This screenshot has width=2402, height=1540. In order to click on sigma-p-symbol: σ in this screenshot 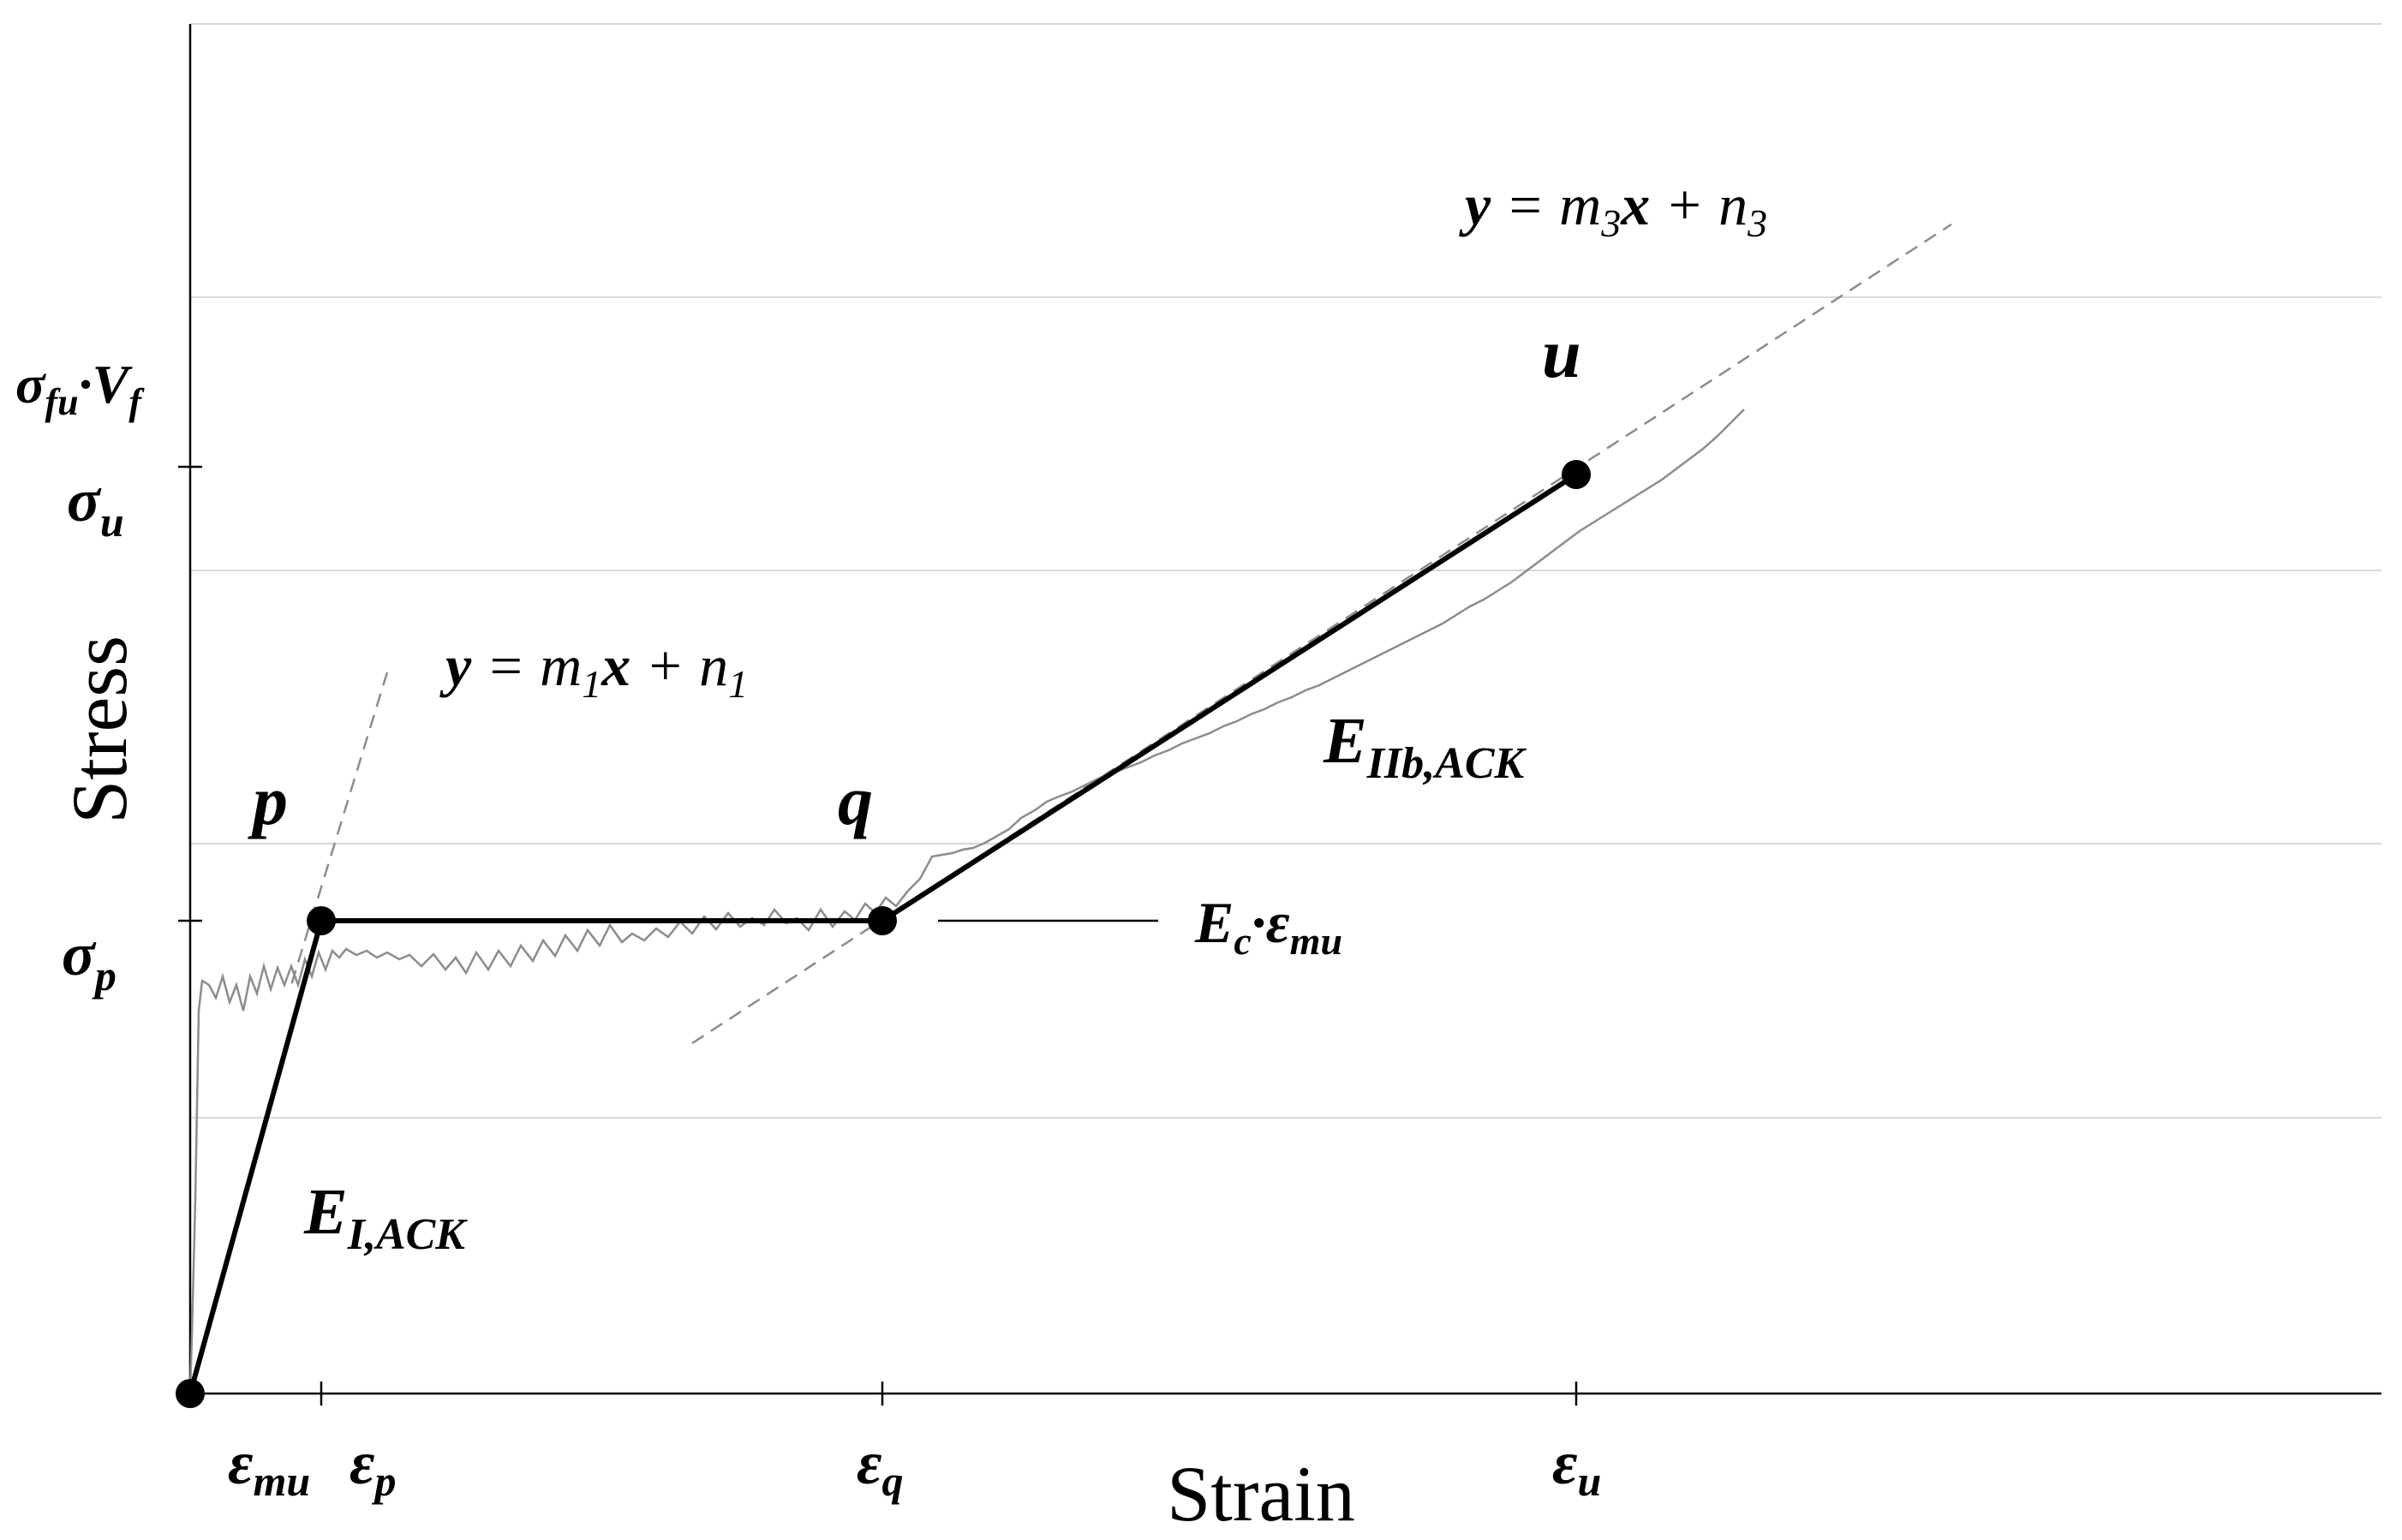, I will do `click(79, 954)`.